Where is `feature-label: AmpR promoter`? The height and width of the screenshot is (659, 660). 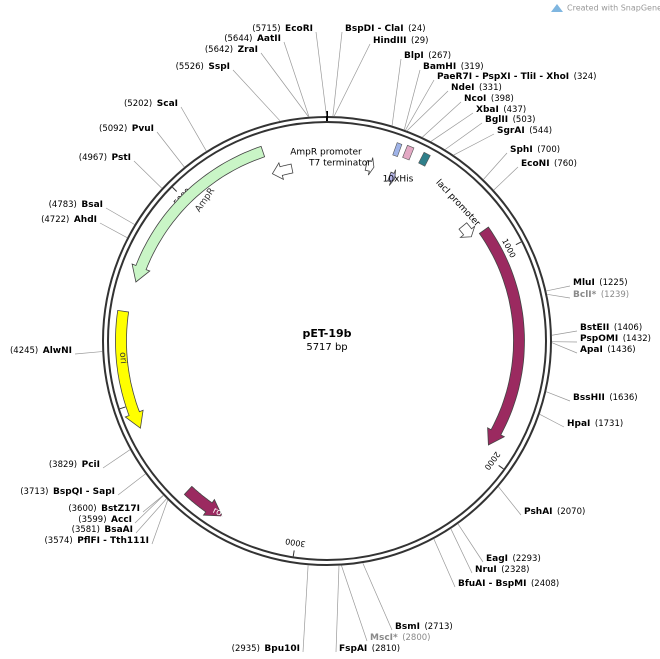
feature-label: AmpR promoter is located at coordinates (326, 153).